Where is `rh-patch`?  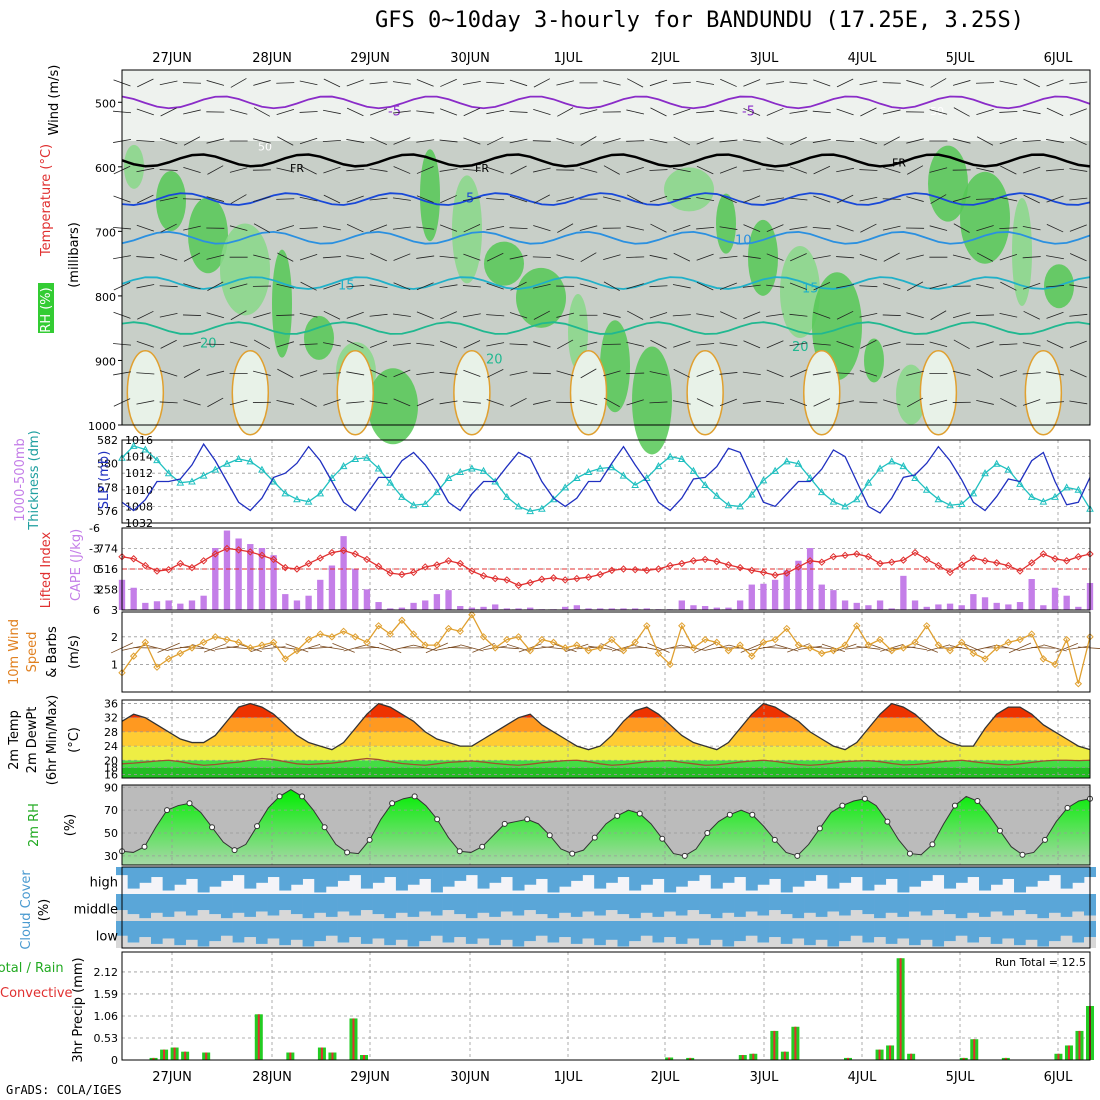
rh-patch is located at coordinates (763, 257).